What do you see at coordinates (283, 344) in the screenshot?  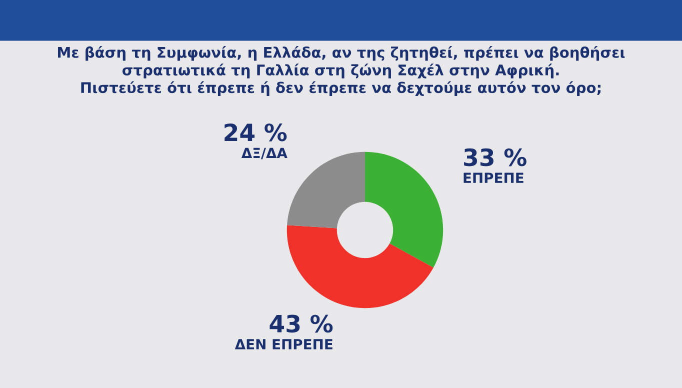 I see `slice-label: ΔΕΝ ΕΠΡΕΠΕ` at bounding box center [283, 344].